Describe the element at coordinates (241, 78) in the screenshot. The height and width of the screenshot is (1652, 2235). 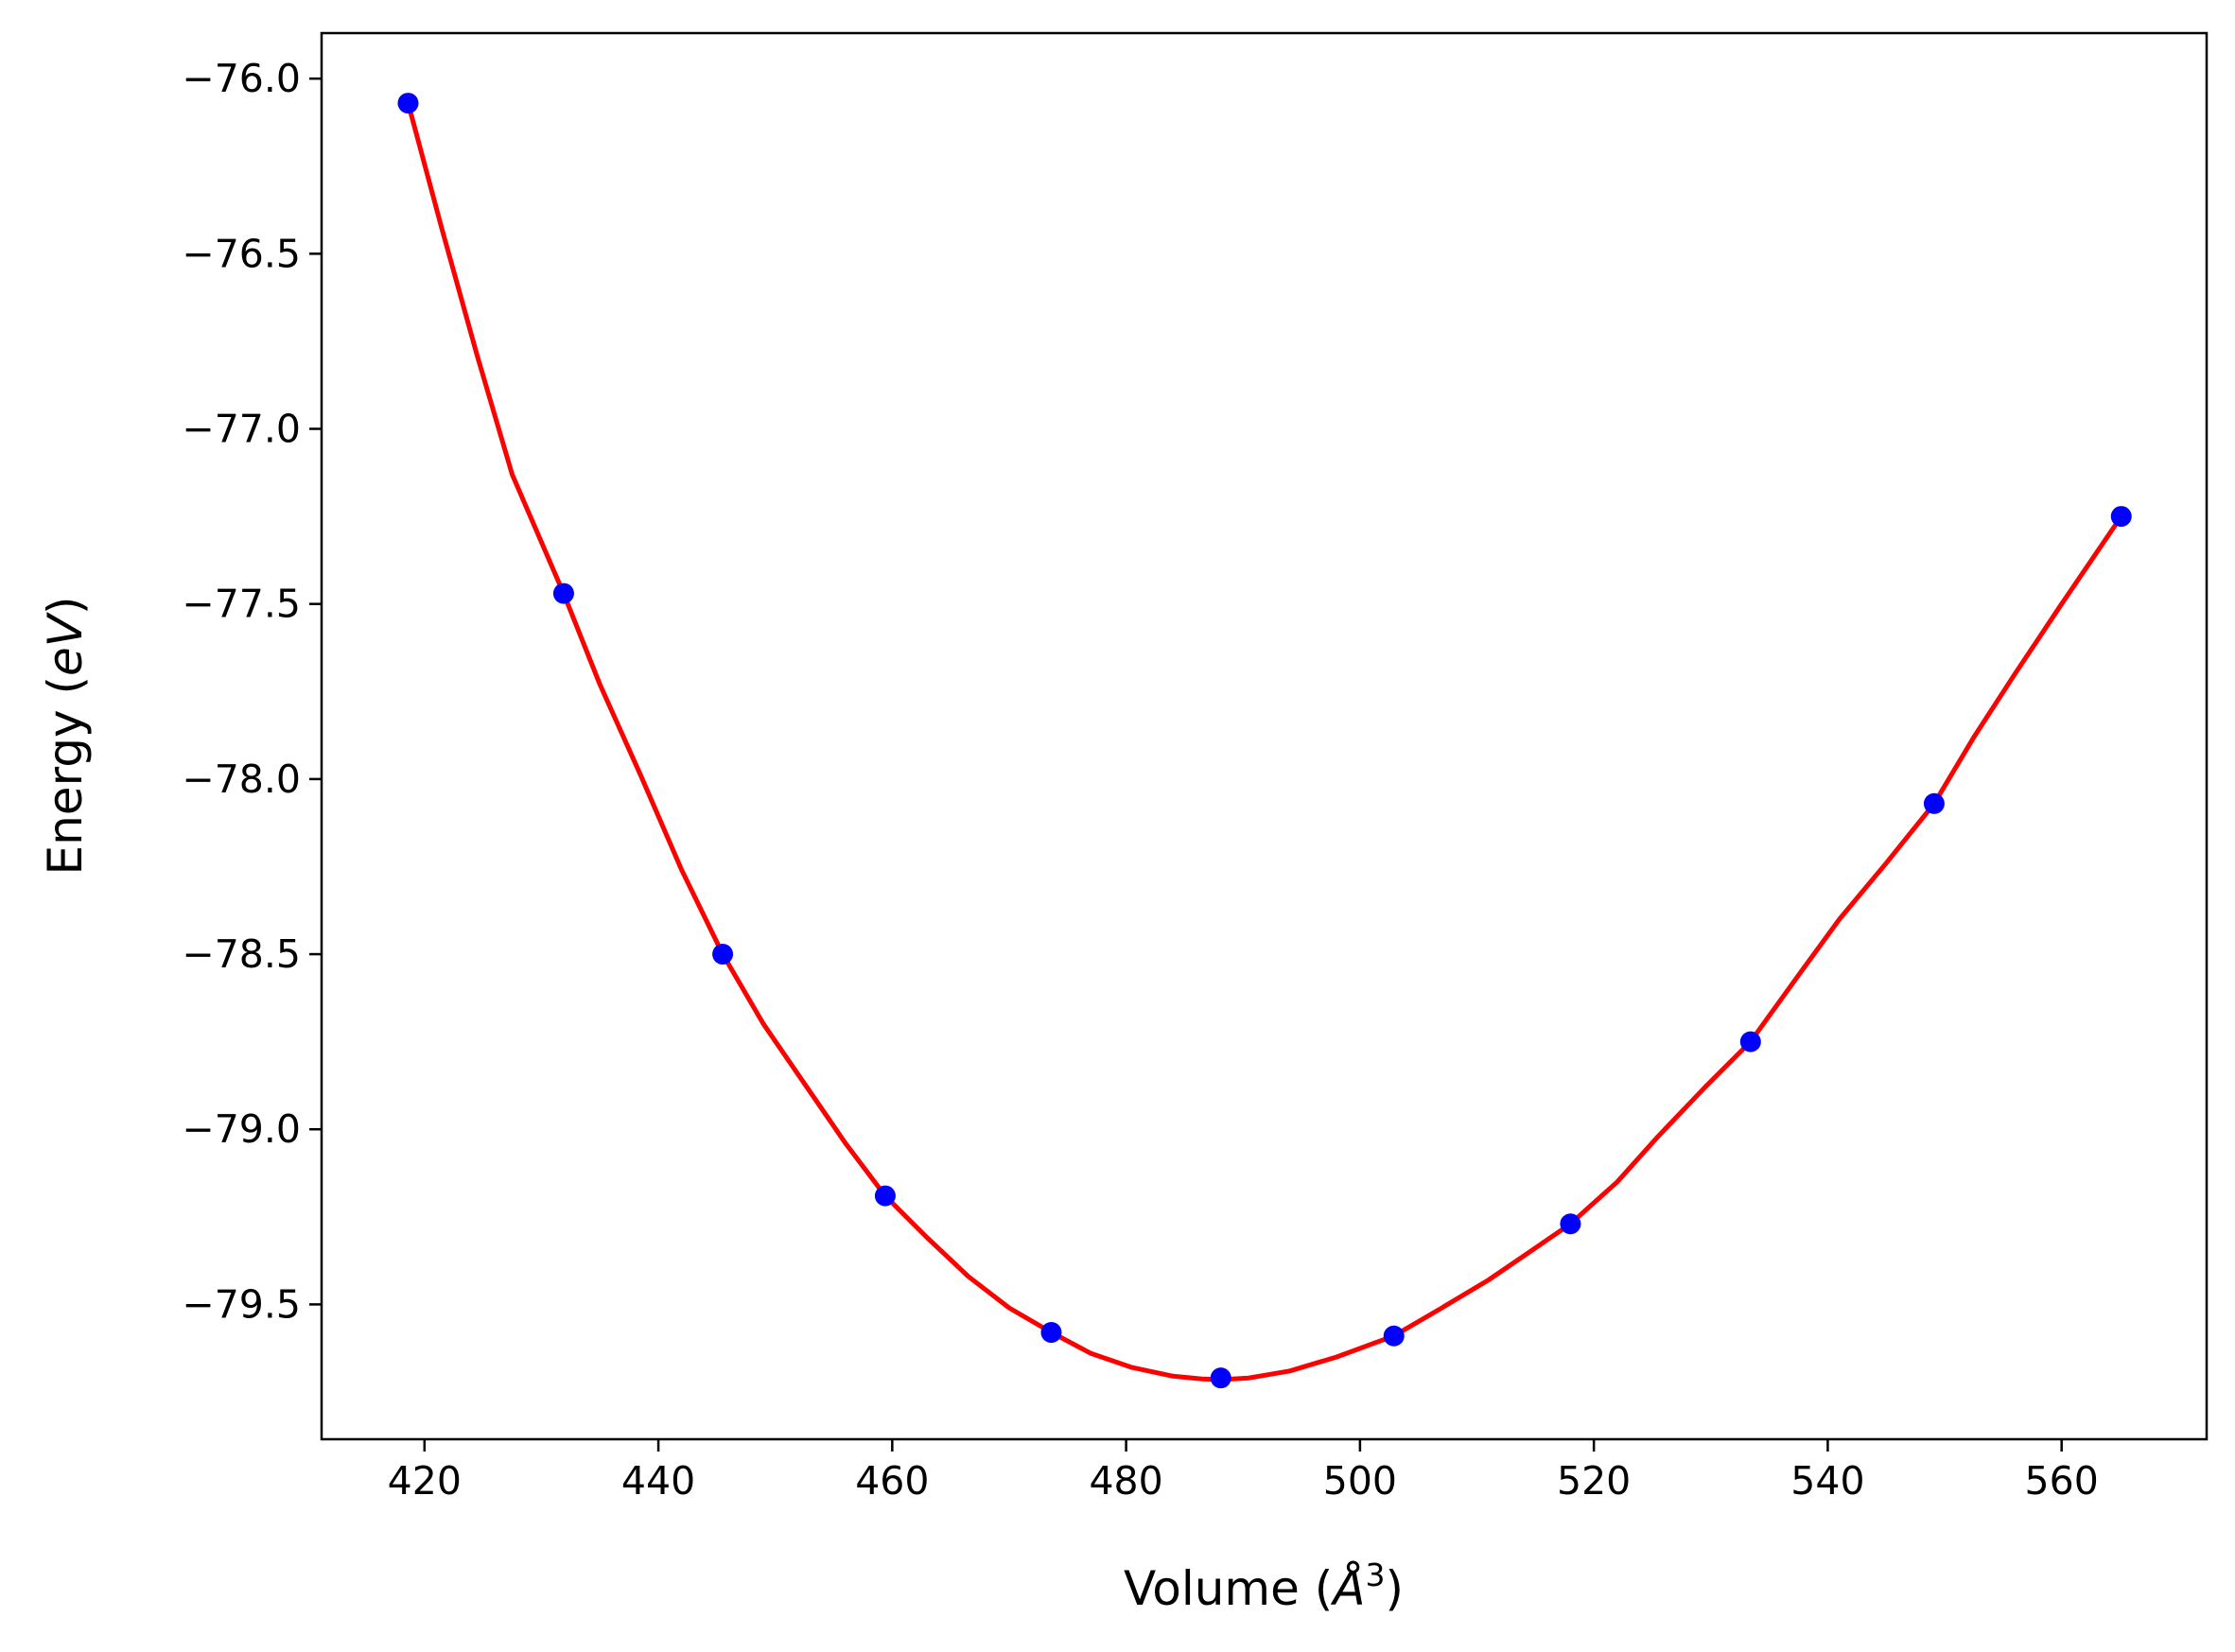
I see `y-tick-label: −76.0` at that location.